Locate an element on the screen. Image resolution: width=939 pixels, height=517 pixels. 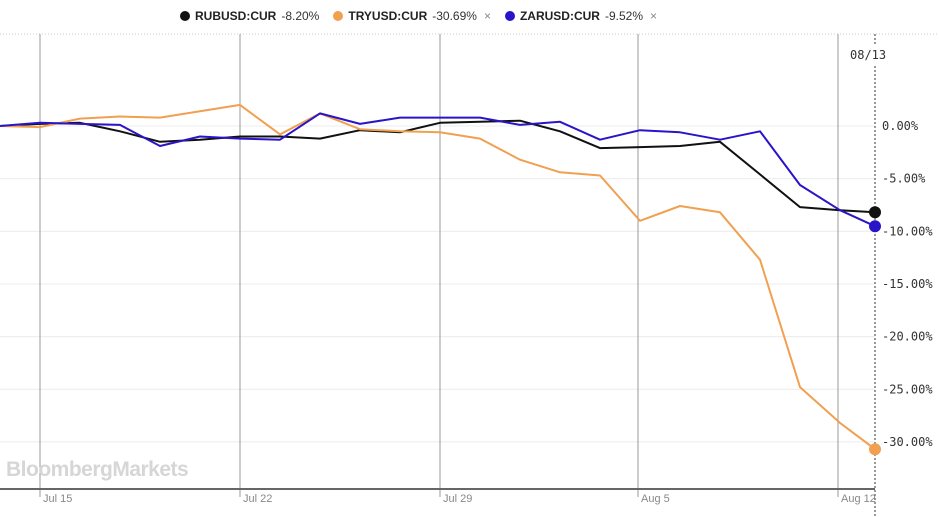
y-tick-label: -10.00% is located at coordinates (907, 231).